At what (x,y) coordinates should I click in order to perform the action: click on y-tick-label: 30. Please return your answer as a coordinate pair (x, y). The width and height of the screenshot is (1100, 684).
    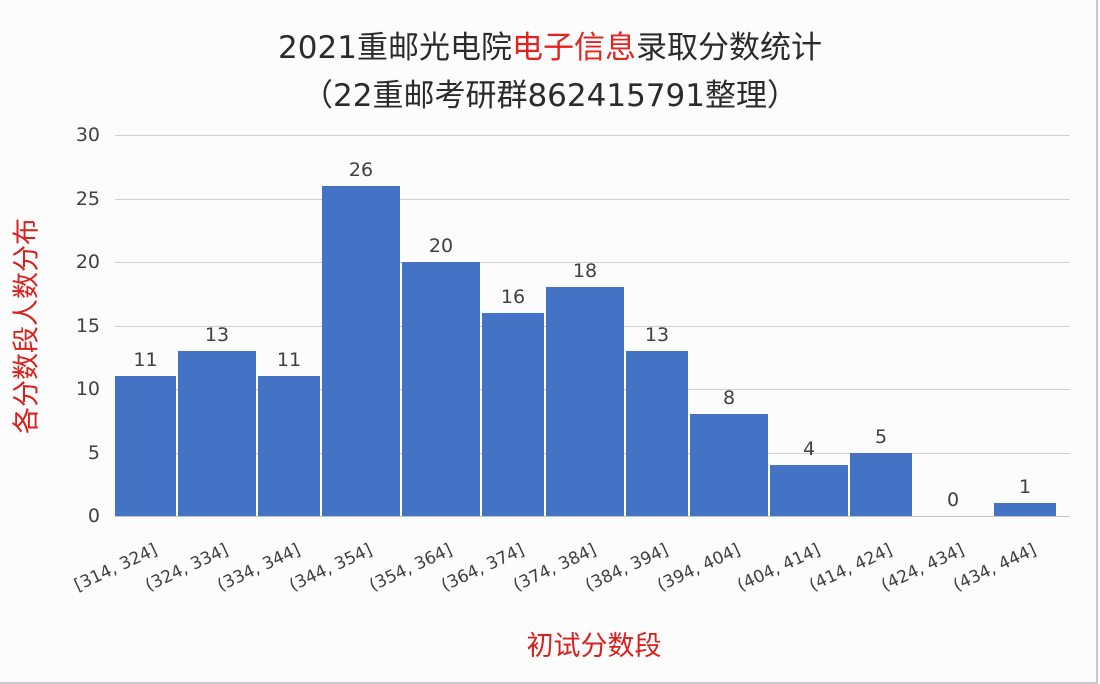
    Looking at the image, I should click on (87, 135).